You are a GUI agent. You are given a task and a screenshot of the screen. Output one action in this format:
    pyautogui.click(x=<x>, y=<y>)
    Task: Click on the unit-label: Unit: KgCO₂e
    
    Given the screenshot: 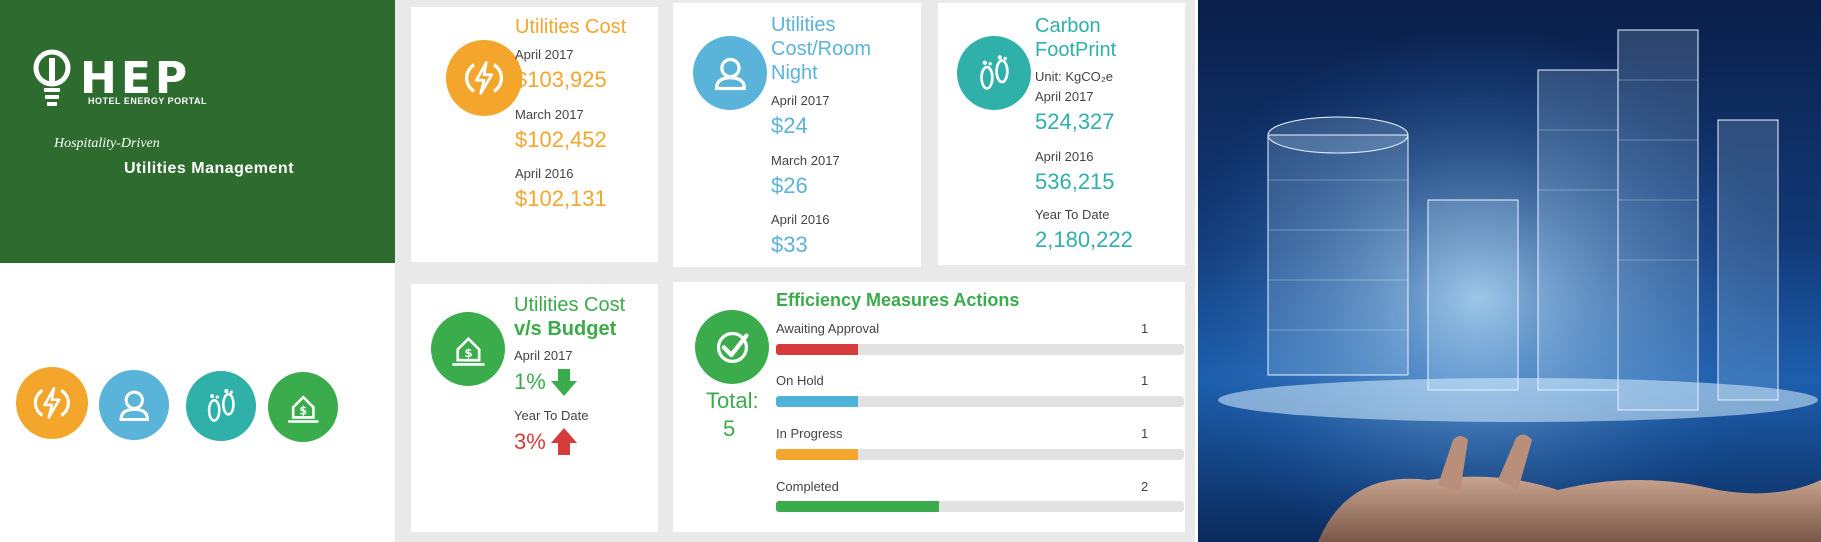 What is the action you would take?
    pyautogui.click(x=1074, y=76)
    